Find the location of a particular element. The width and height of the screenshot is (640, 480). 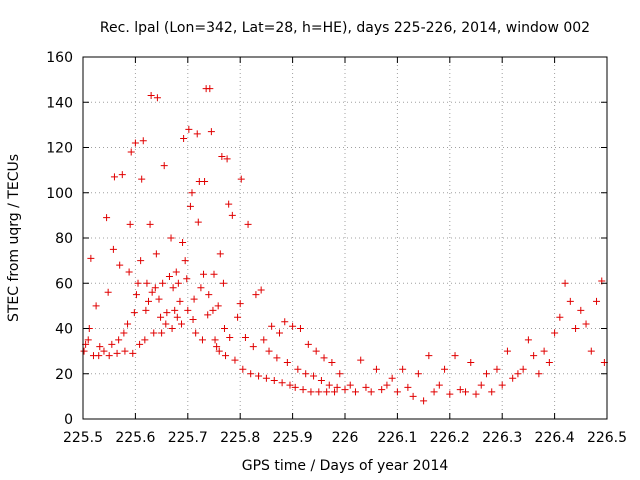

y-tick-label: 120 is located at coordinates (59, 149).